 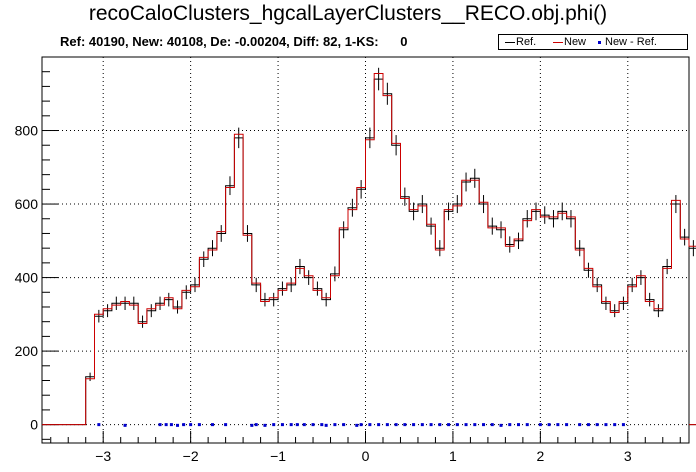 I want to click on legend-entry-new: New, so click(x=569, y=43).